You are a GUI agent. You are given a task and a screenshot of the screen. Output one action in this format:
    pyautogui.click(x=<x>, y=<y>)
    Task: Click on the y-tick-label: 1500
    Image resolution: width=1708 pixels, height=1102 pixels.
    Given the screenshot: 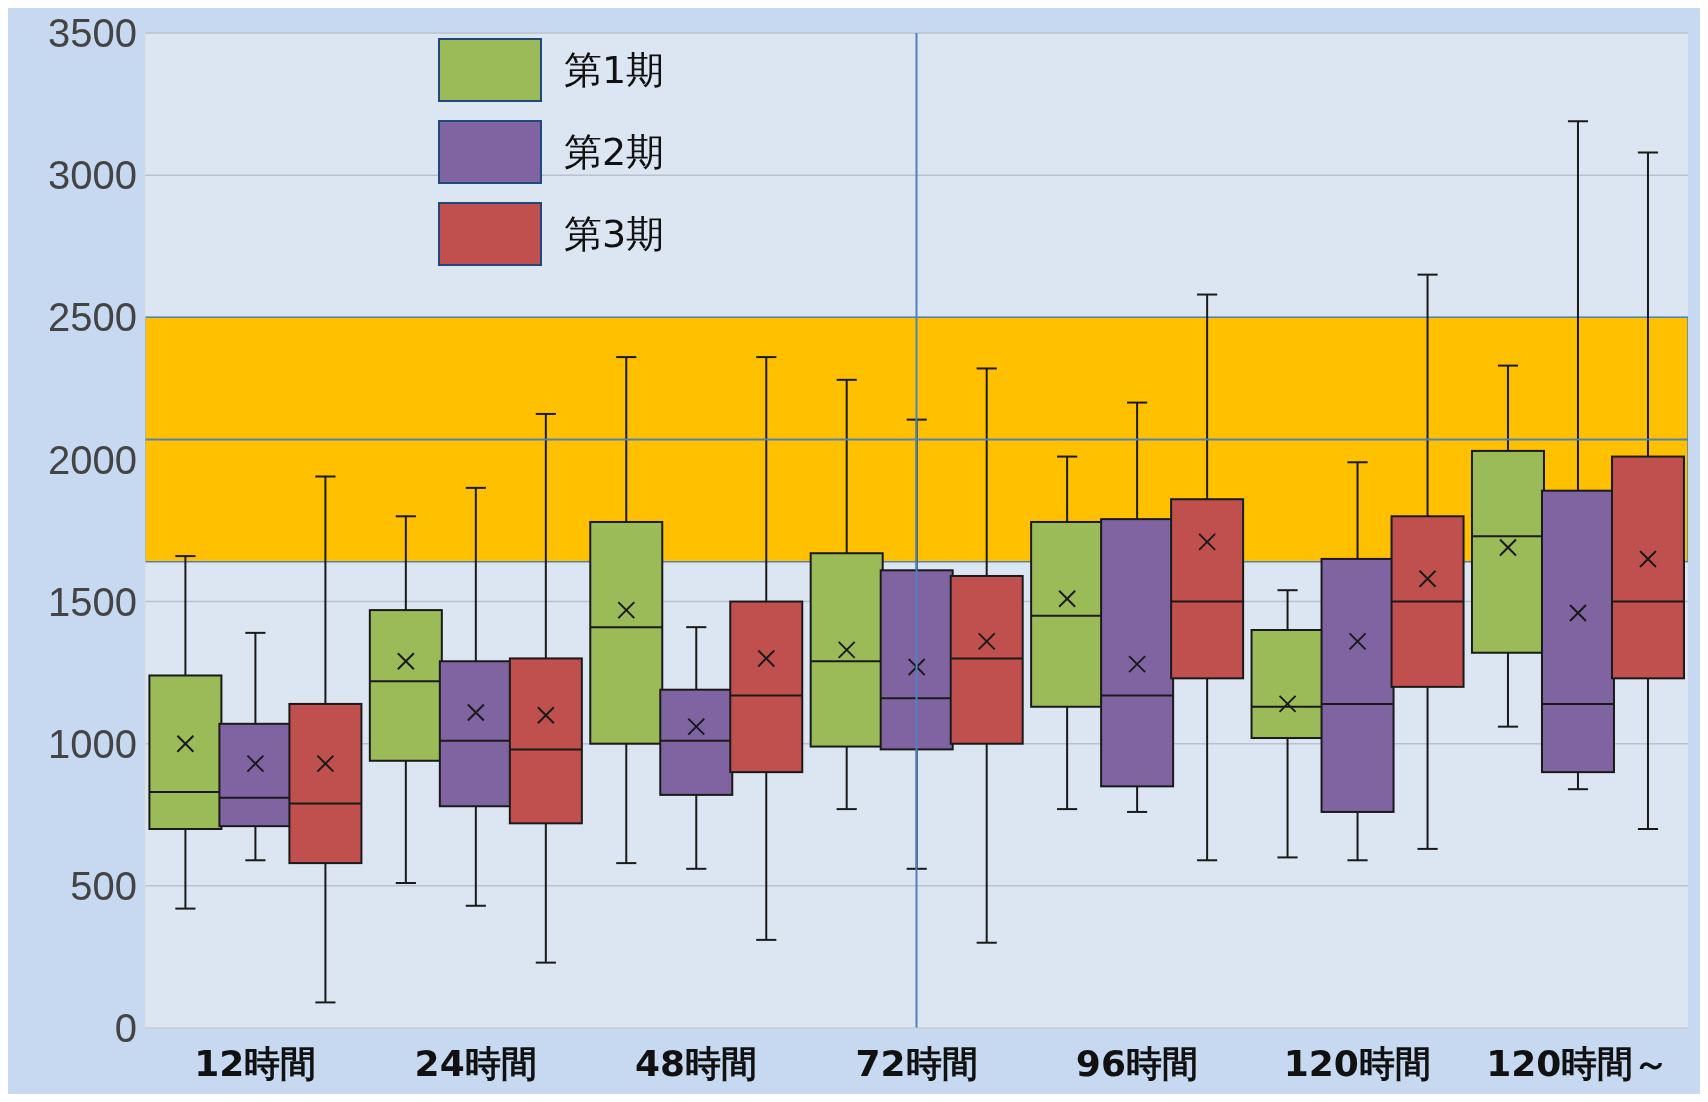 What is the action you would take?
    pyautogui.click(x=92, y=601)
    